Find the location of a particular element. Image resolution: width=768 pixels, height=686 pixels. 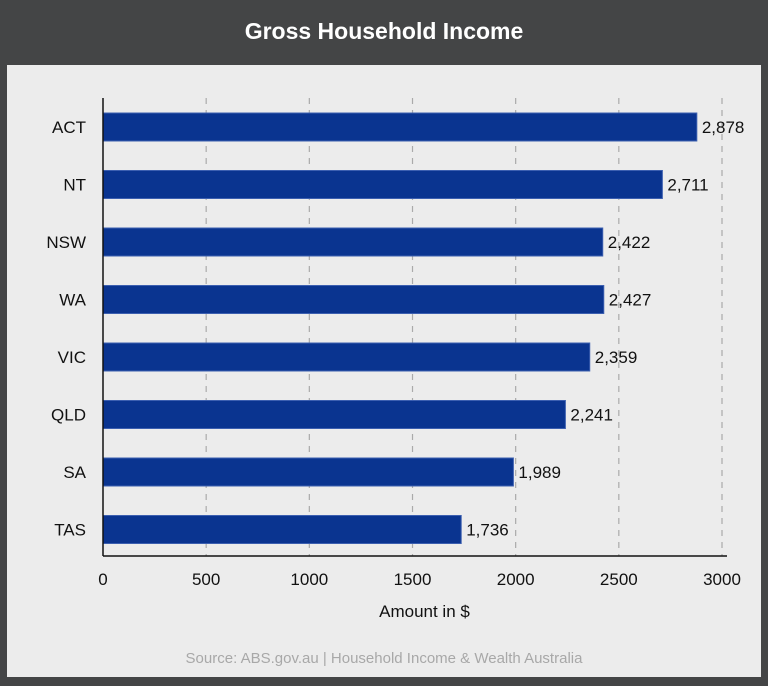

bar-nsw is located at coordinates (353, 242).